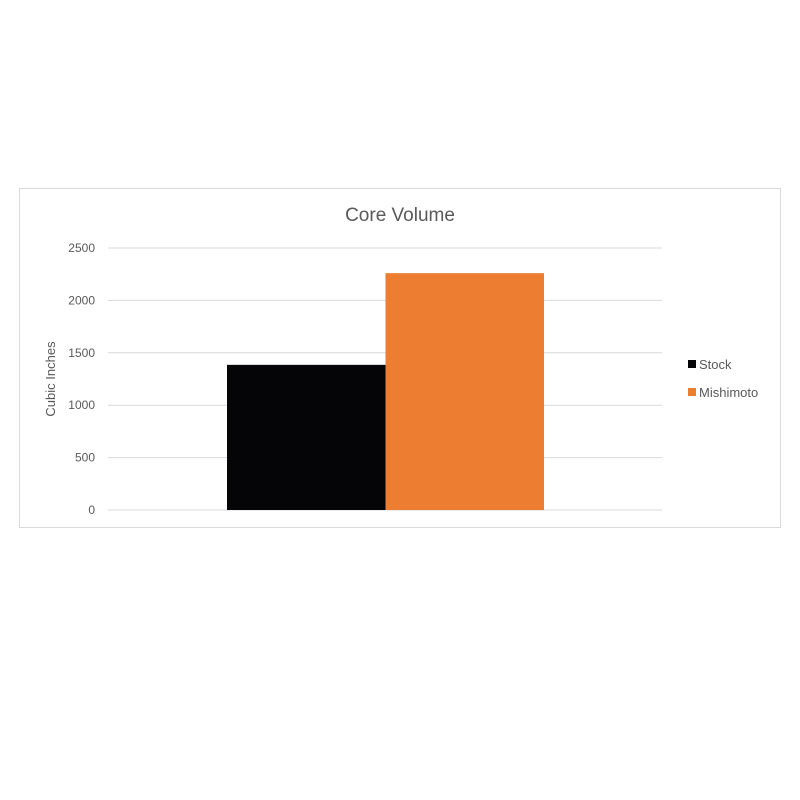 The width and height of the screenshot is (800, 800). What do you see at coordinates (81, 353) in the screenshot?
I see `y-tick-label: 1500` at bounding box center [81, 353].